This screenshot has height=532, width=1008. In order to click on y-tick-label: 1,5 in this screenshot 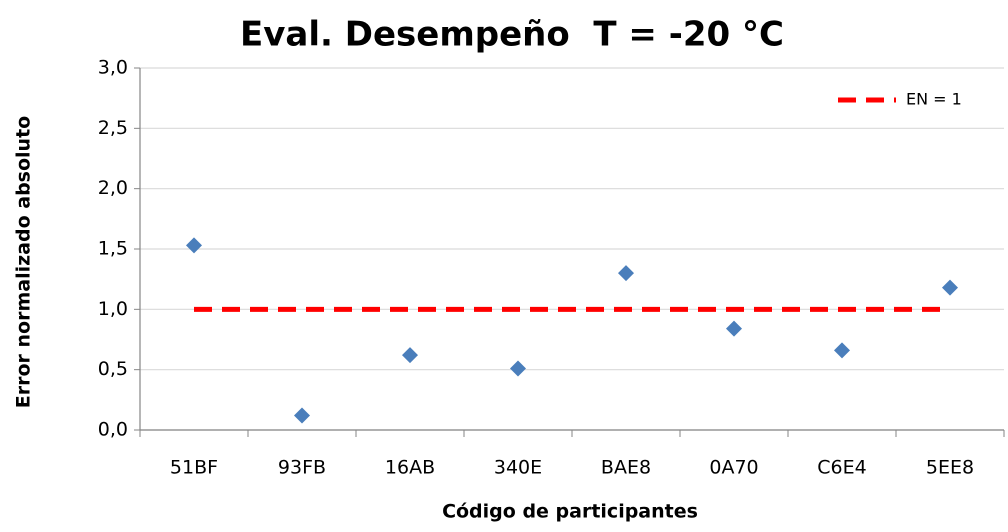, I will do `click(113, 249)`.